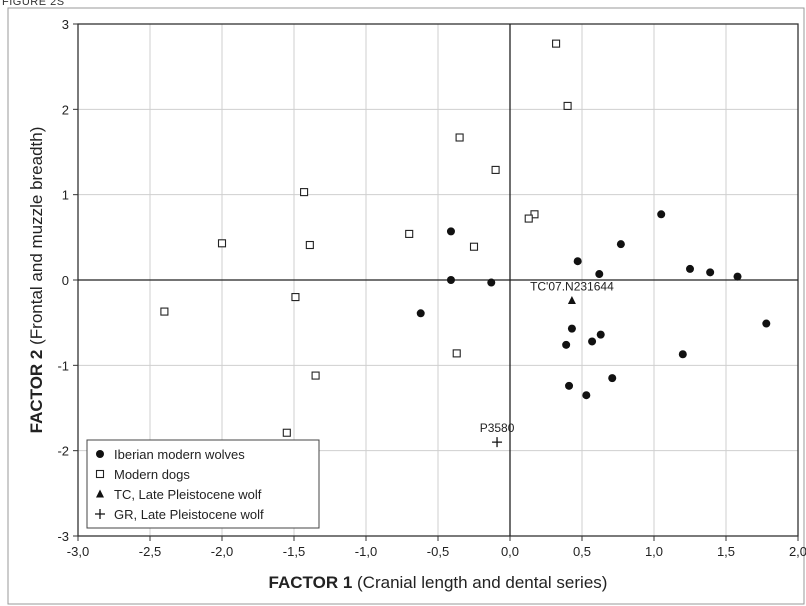 The height and width of the screenshot is (606, 806). I want to click on y-axis-title: FACTOR 2 (Frontal and muzzle breadth), so click(36, 280).